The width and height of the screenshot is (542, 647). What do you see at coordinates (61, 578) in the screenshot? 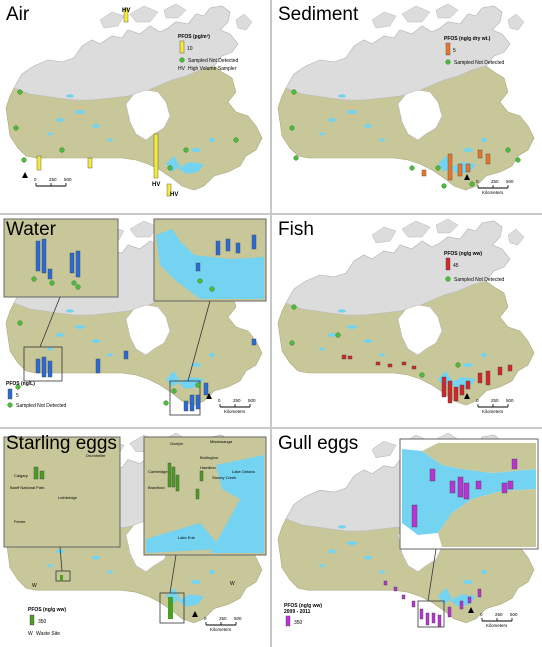
I see `starling-bar` at bounding box center [61, 578].